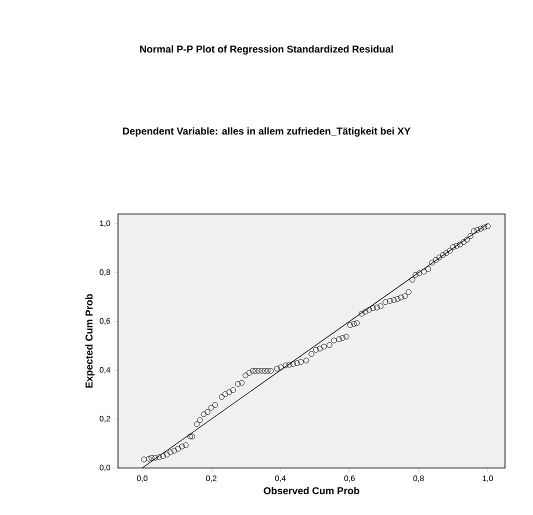 Image resolution: width=533 pixels, height=515 pixels. I want to click on chart-subtitle: Dependent Variable: alles in allem zufrieden_Tätigkeit bei XY, so click(266, 132).